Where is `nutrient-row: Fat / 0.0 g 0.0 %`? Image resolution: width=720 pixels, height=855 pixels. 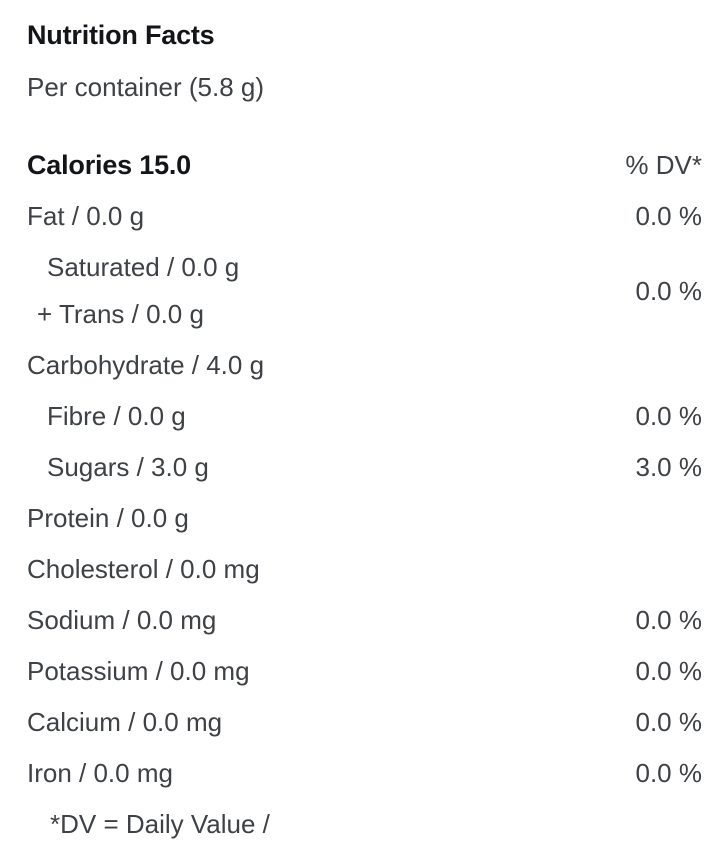 nutrient-row: Fat / 0.0 g 0.0 % is located at coordinates (364, 216).